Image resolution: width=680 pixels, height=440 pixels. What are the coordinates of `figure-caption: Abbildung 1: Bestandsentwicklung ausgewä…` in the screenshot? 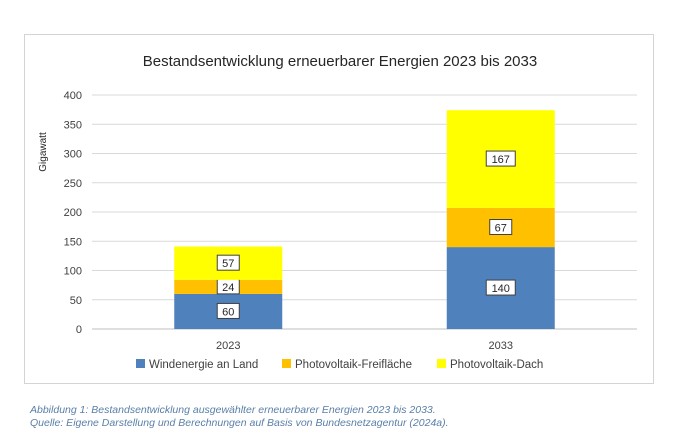 It's located at (345, 417).